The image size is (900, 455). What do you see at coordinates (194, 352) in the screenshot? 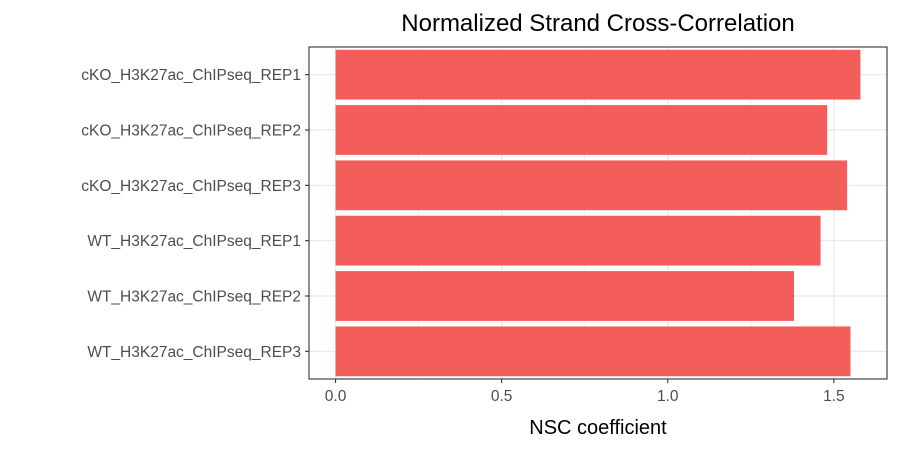
I see `y-tick-label: WT_H3K27ac_ChIPseq_REP3` at bounding box center [194, 352].